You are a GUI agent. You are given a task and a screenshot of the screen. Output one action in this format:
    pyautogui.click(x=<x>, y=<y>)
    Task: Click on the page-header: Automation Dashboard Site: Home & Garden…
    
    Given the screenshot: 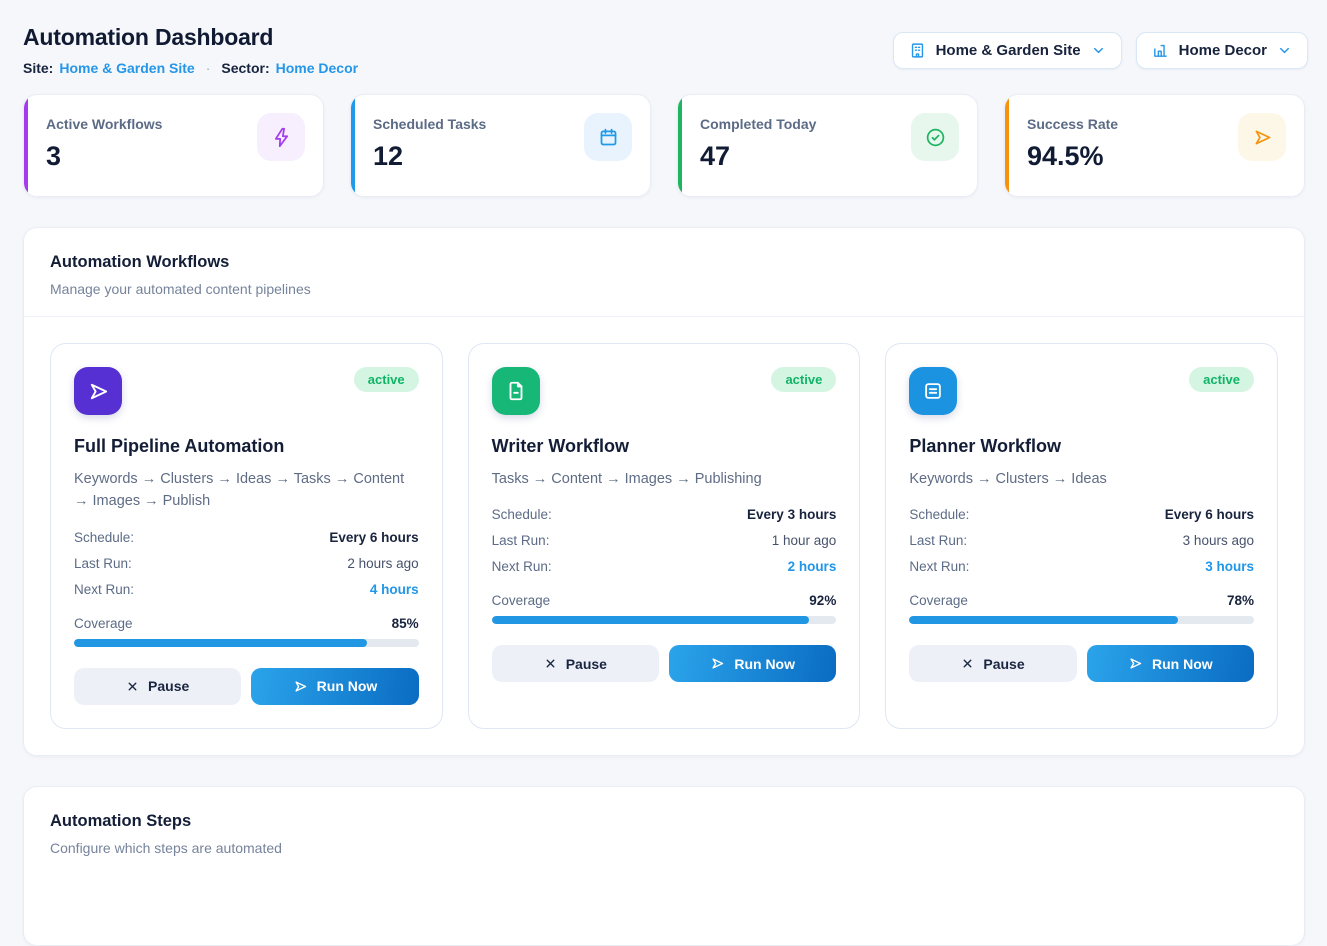 What is the action you would take?
    pyautogui.click(x=665, y=50)
    